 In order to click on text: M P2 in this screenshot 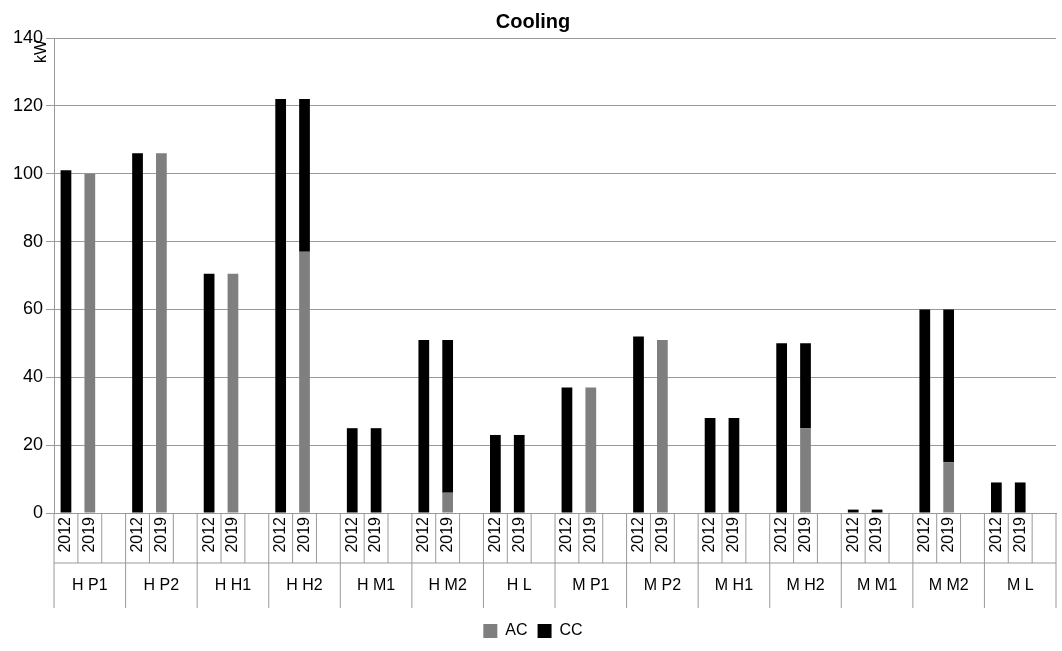, I will do `click(662, 584)`.